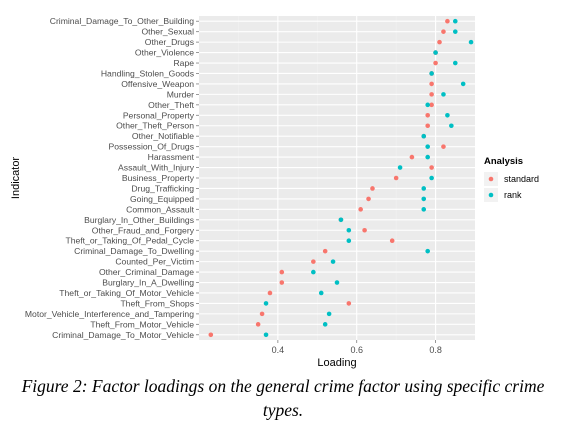  Describe the element at coordinates (521, 179) in the screenshot. I see `legend-label-standard: standard` at that location.